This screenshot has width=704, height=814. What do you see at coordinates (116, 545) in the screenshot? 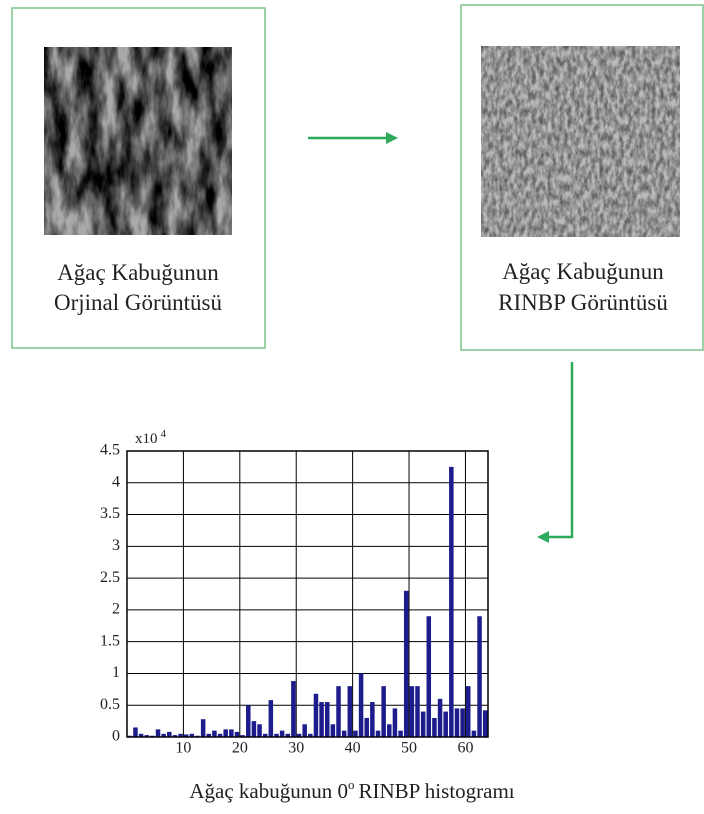
I see `y-tick-label: 3` at bounding box center [116, 545].